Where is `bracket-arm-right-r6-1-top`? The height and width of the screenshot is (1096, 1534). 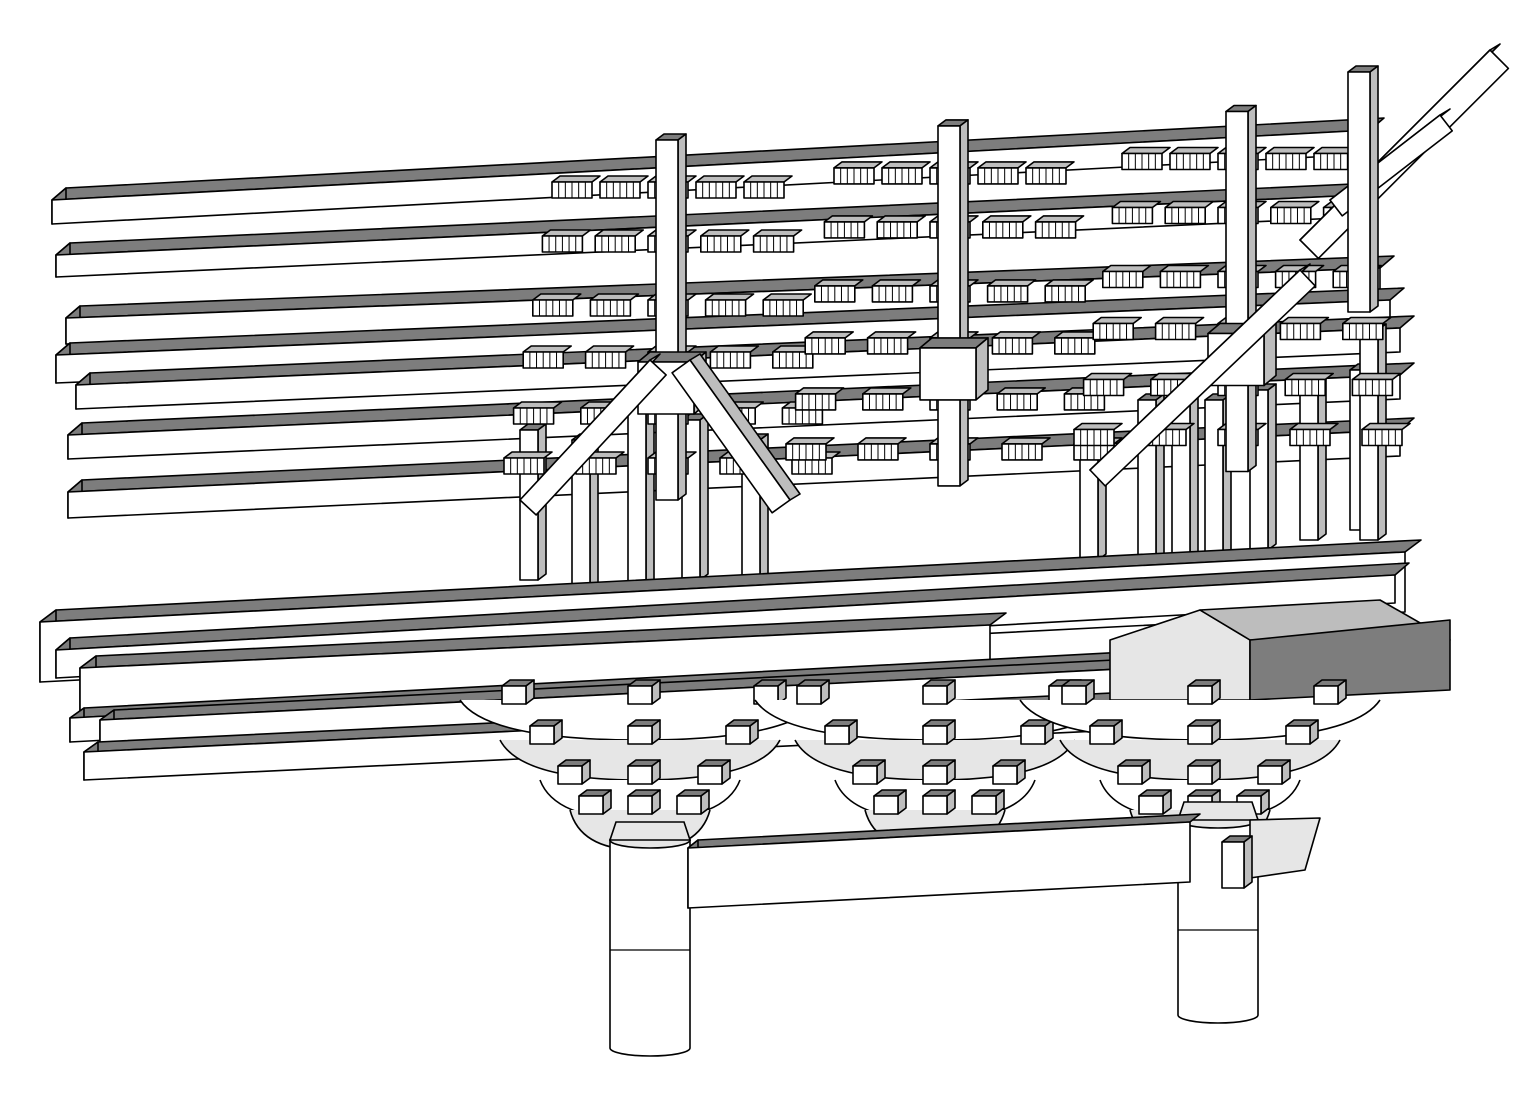 bracket-arm-right-r6-1-top is located at coordinates (1098, 426).